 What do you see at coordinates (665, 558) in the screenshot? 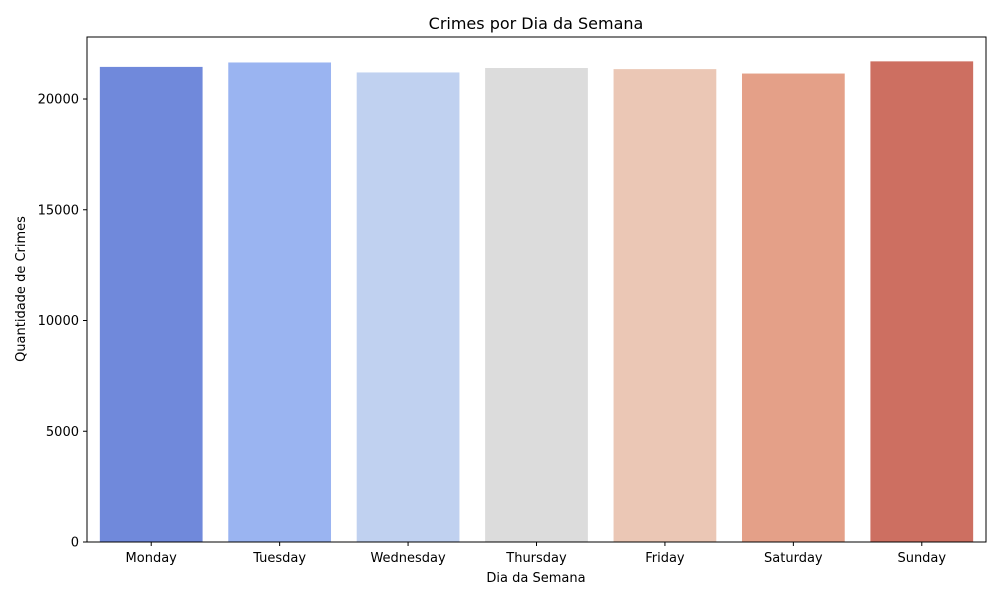
I see `x-tick-label-friday: Friday` at bounding box center [665, 558].